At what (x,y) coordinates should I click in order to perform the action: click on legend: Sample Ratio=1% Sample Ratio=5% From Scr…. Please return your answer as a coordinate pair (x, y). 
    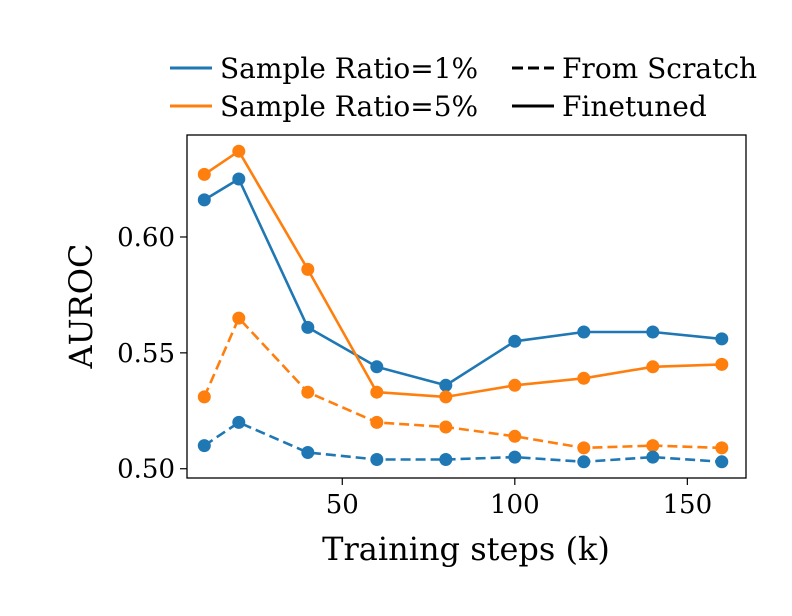
    Looking at the image, I should click on (463, 87).